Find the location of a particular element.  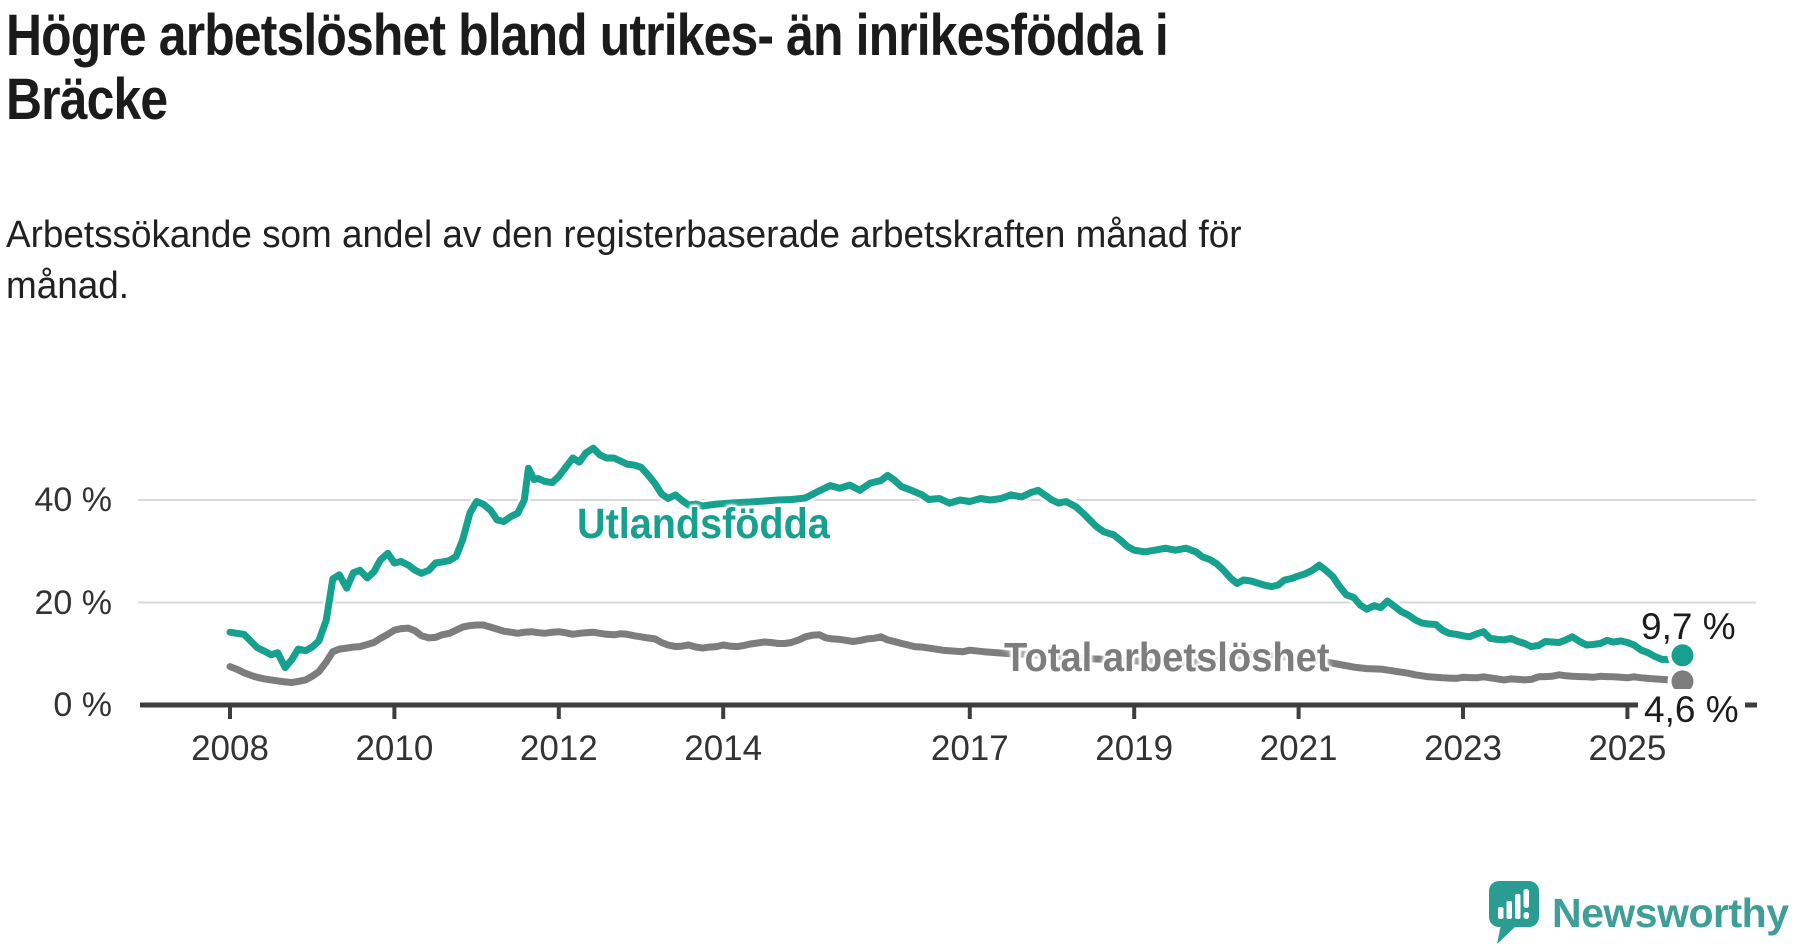

x-tick-label: 2014 is located at coordinates (723, 748).